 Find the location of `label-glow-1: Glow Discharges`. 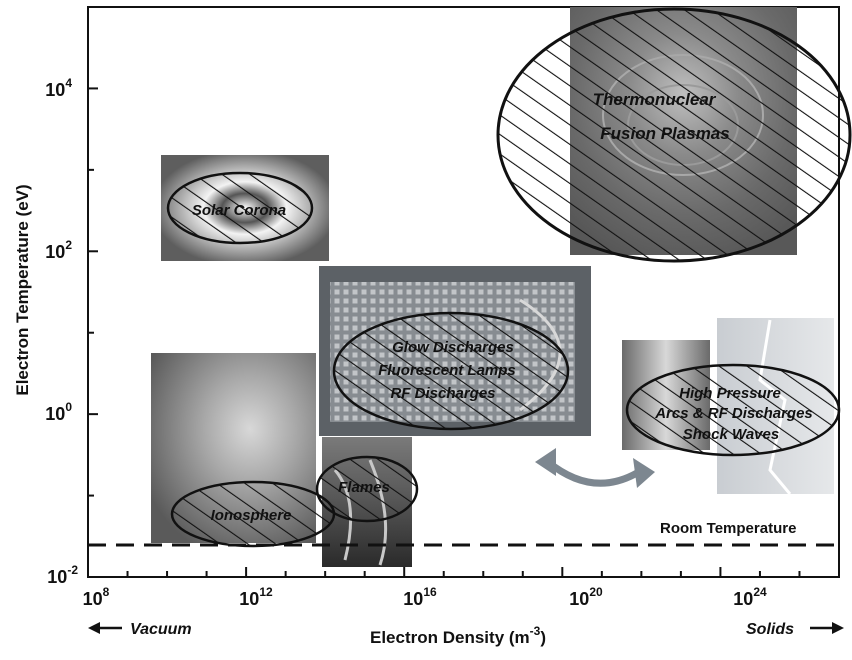

label-glow-1: Glow Discharges is located at coordinates (453, 347).